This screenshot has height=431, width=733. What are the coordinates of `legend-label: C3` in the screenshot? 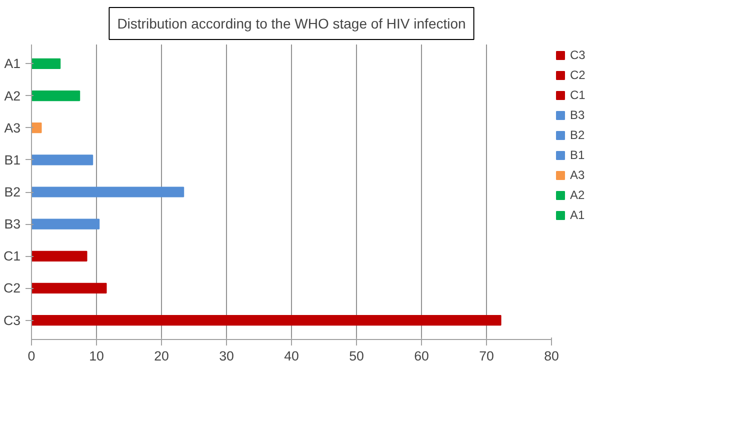 It's located at (578, 55).